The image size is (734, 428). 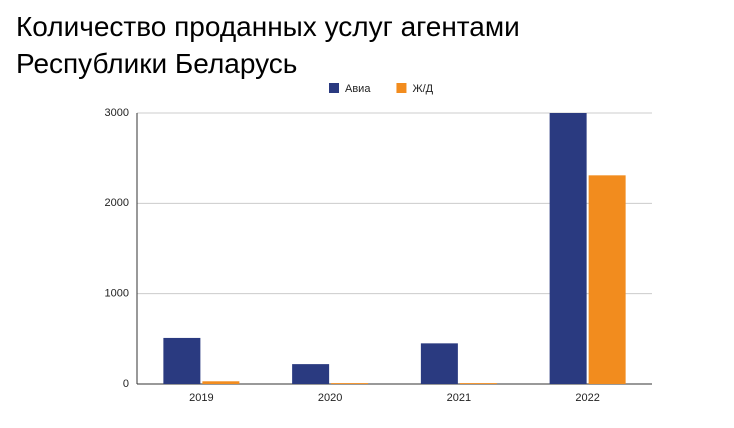 What do you see at coordinates (358, 89) in the screenshot?
I see `legend-label: Авиа` at bounding box center [358, 89].